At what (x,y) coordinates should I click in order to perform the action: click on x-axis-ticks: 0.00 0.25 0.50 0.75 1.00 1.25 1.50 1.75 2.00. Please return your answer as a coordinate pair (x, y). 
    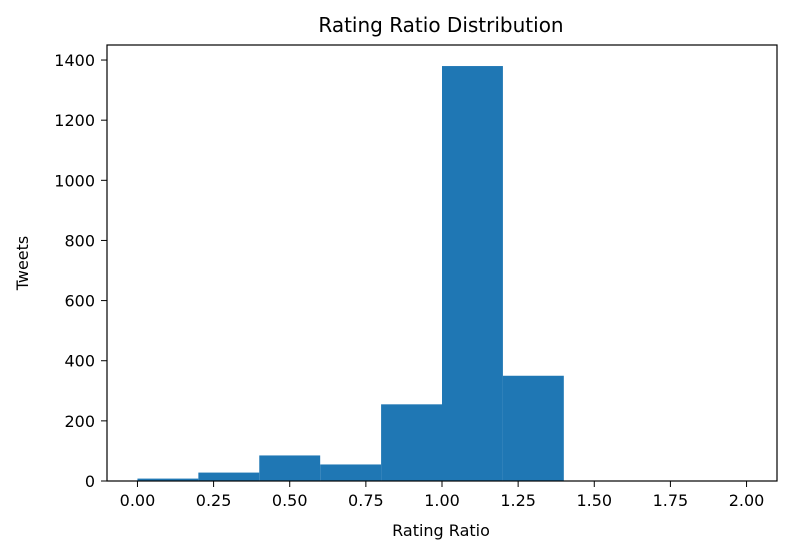
    Looking at the image, I should click on (442, 495).